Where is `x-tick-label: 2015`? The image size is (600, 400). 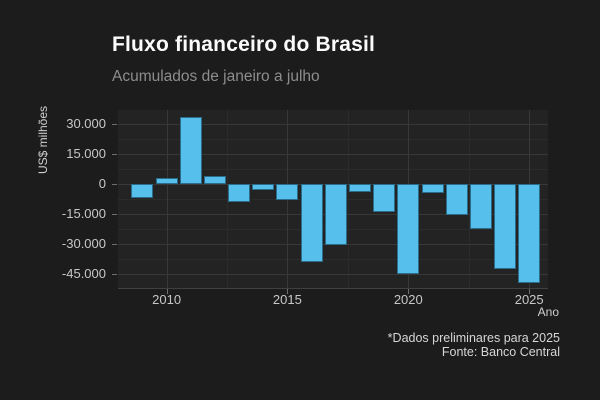
x-tick-label: 2015 is located at coordinates (287, 299).